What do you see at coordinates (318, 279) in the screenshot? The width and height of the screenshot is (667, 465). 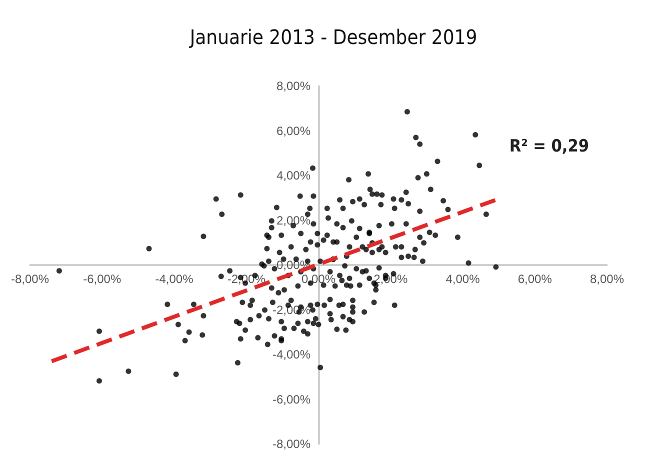 I see `x-tick-label: 0,00%` at bounding box center [318, 279].